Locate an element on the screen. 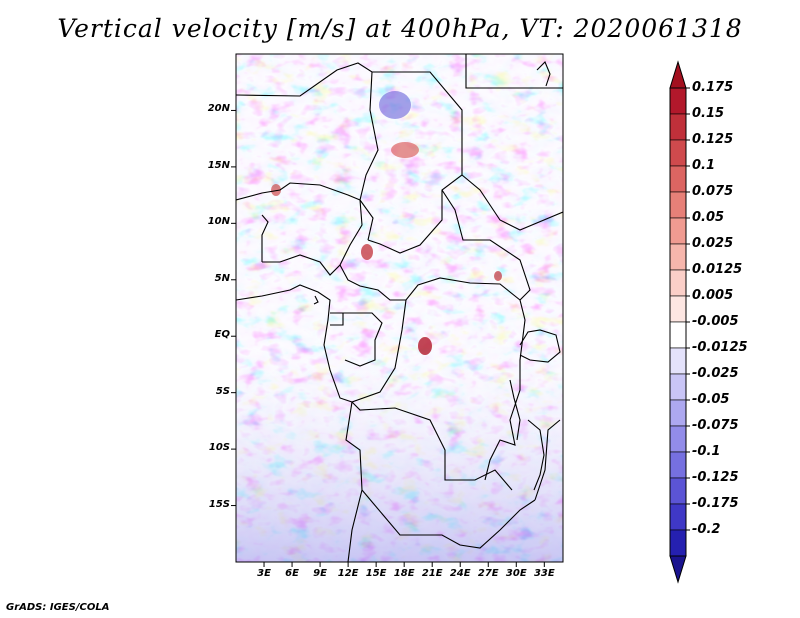 Image resolution: width=800 pixels, height=618 pixels. colorbar-top-arrow is located at coordinates (678, 74).